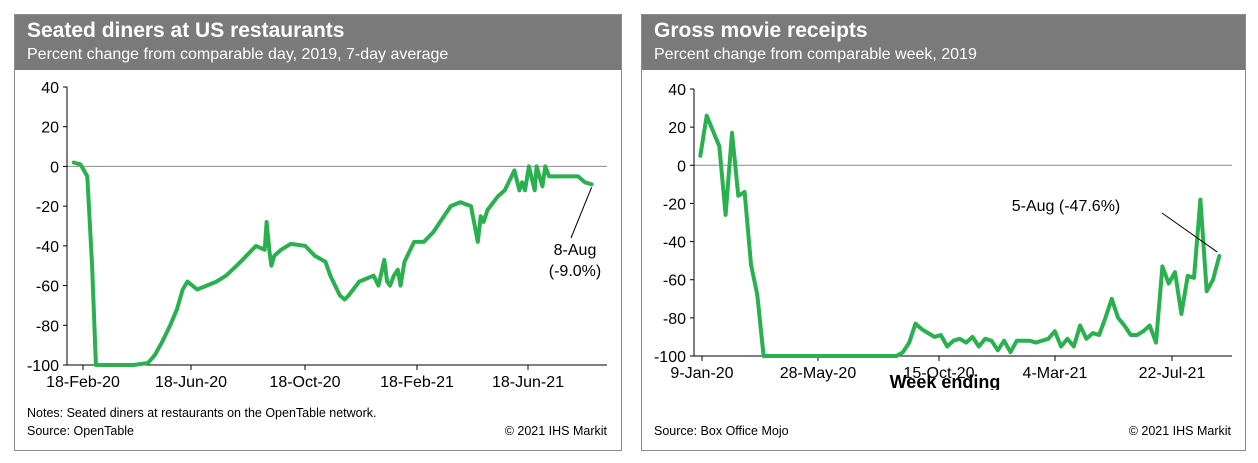 This screenshot has width=1258, height=463. Describe the element at coordinates (1172, 373) in the screenshot. I see `x-tick-label: 22-Jul-21` at that location.